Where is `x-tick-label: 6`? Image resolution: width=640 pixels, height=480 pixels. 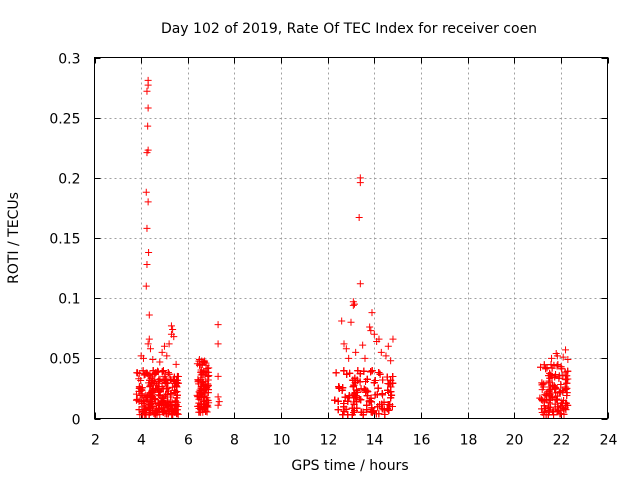 x-tick-label: 6 is located at coordinates (188, 441).